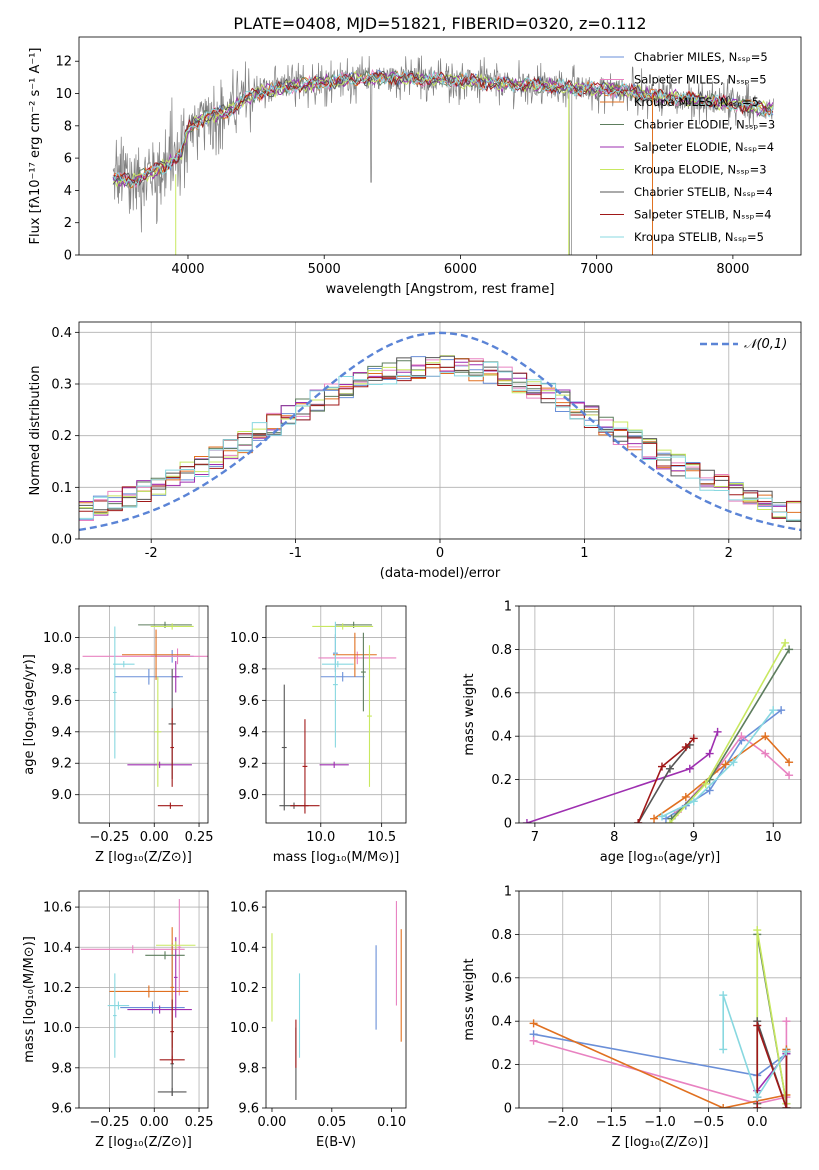 The height and width of the screenshot is (1170, 819). I want to click on y-tick-label: 10, so click(63, 94).